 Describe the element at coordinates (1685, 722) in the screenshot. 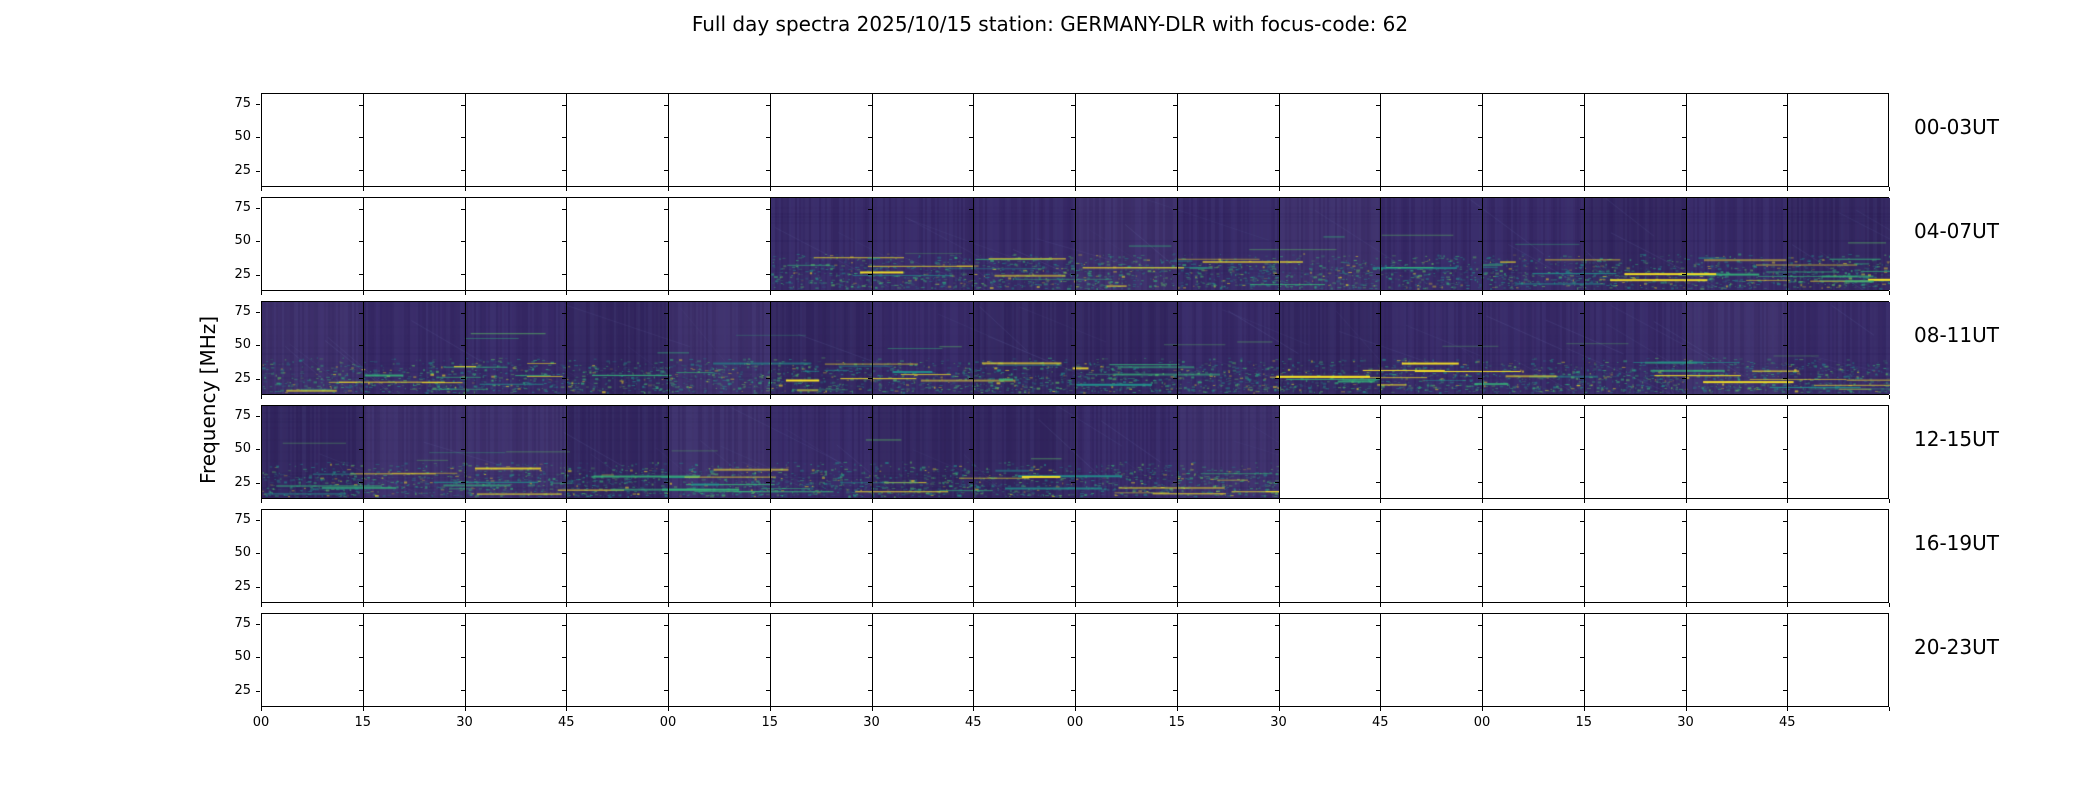

I see `x-tick-label: 30` at that location.